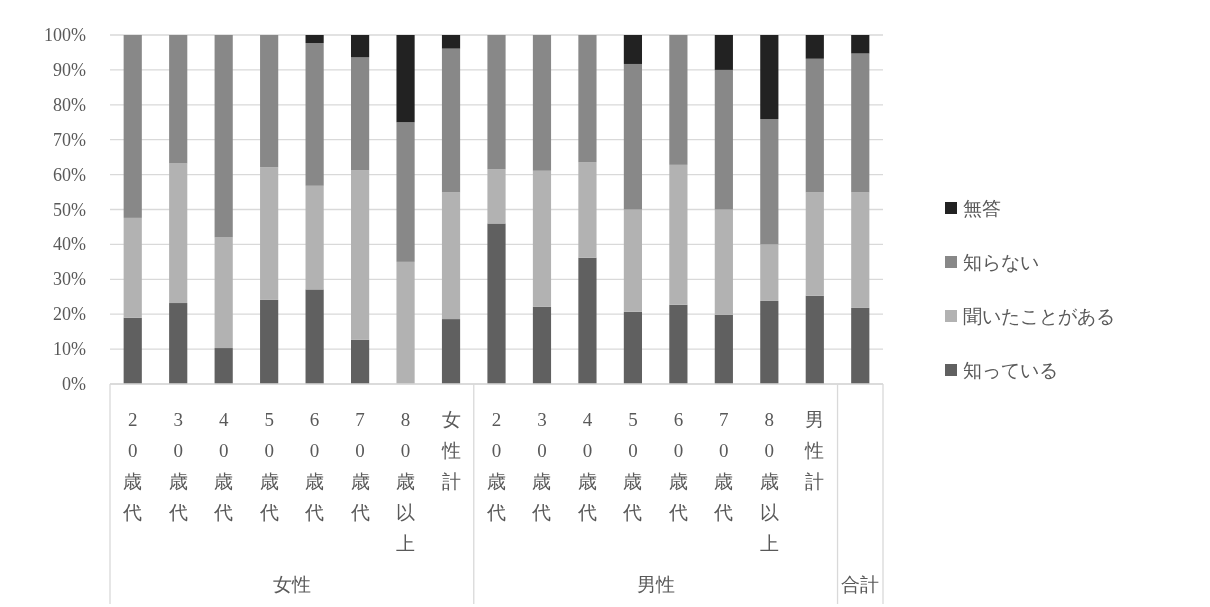  What do you see at coordinates (69, 244) in the screenshot?
I see `y-tick-label: 40%` at bounding box center [69, 244].